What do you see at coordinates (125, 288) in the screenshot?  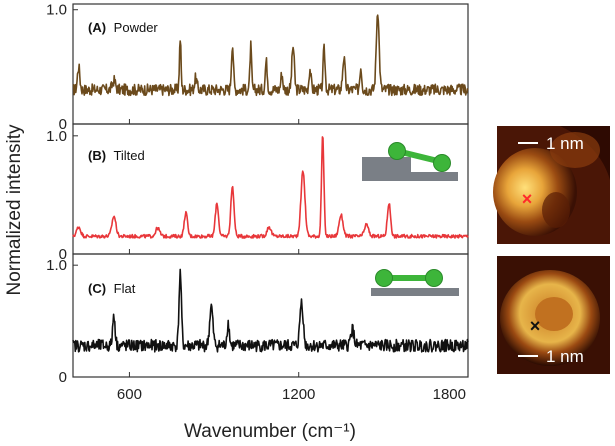 I see `panel-c-title: Flat` at bounding box center [125, 288].